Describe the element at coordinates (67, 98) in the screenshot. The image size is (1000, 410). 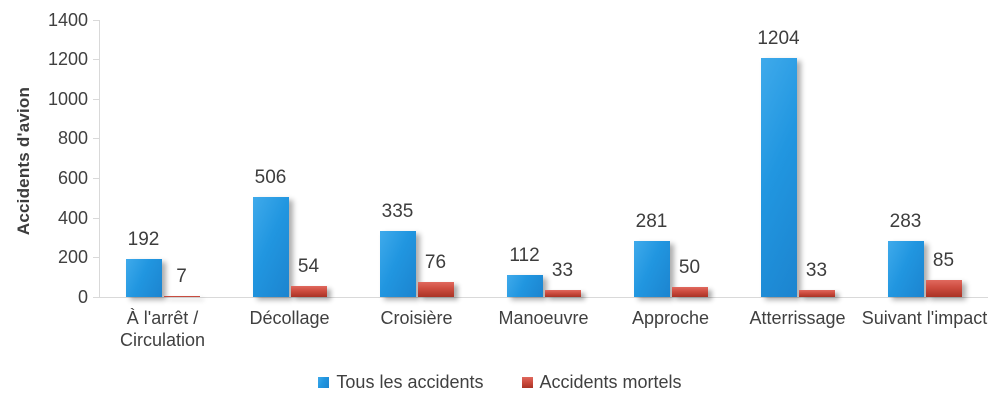
I see `y-tick-label: 1000` at that location.